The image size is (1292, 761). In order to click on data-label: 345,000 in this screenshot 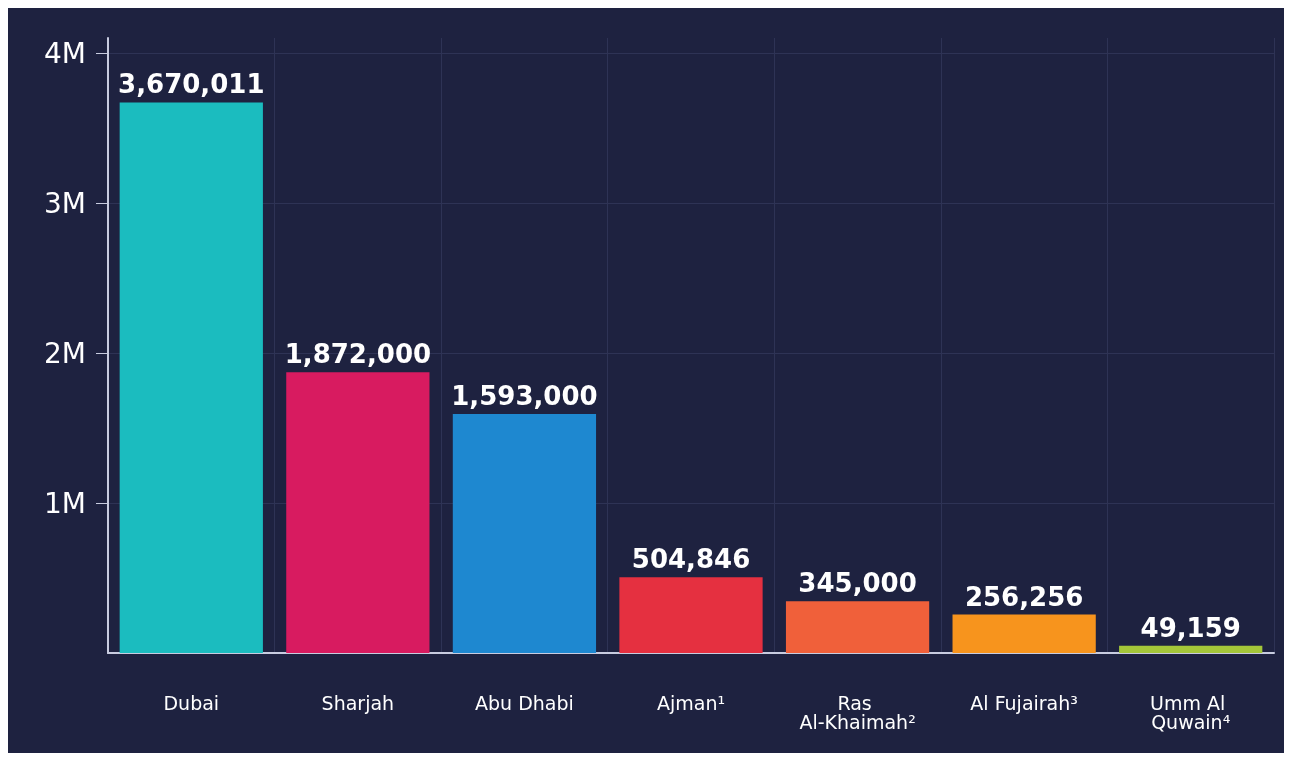, I will do `click(857, 583)`.